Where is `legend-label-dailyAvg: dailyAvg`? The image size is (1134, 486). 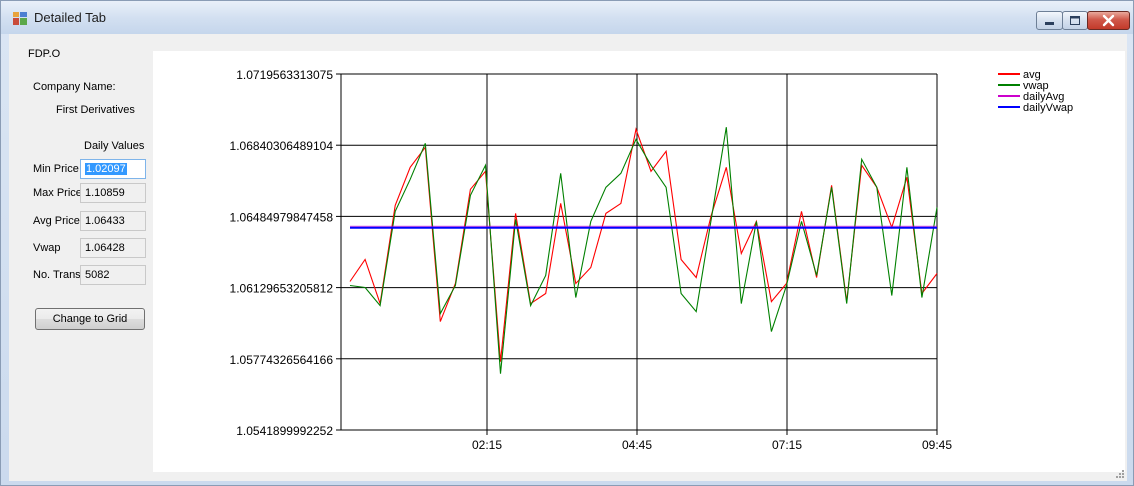 legend-label-dailyAvg: dailyAvg is located at coordinates (1043, 97).